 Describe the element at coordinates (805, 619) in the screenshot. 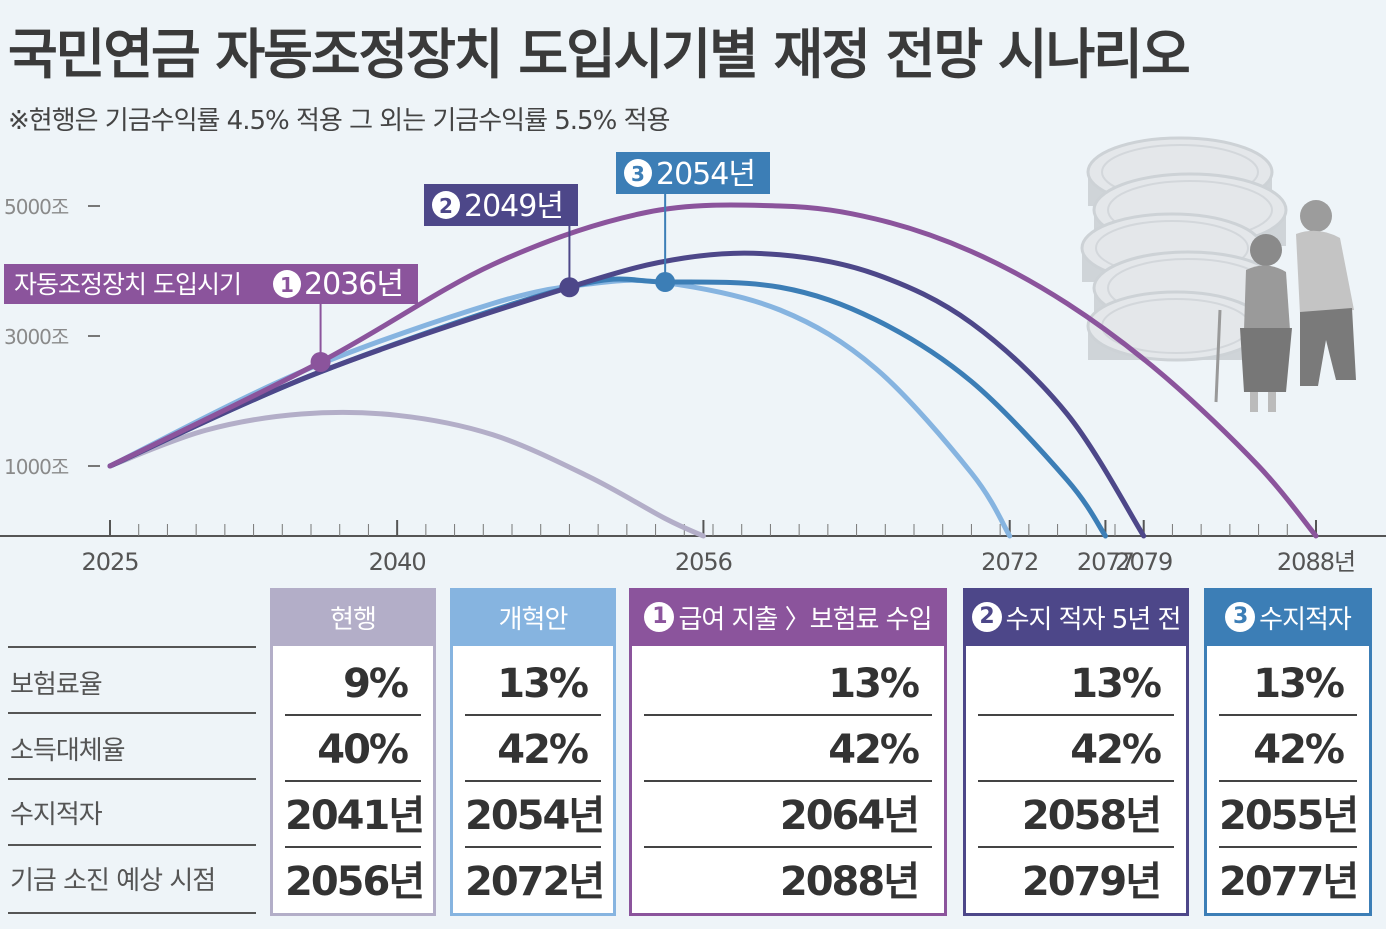

I see `column-header-label: 급여 지출 〉보험료 수입` at that location.